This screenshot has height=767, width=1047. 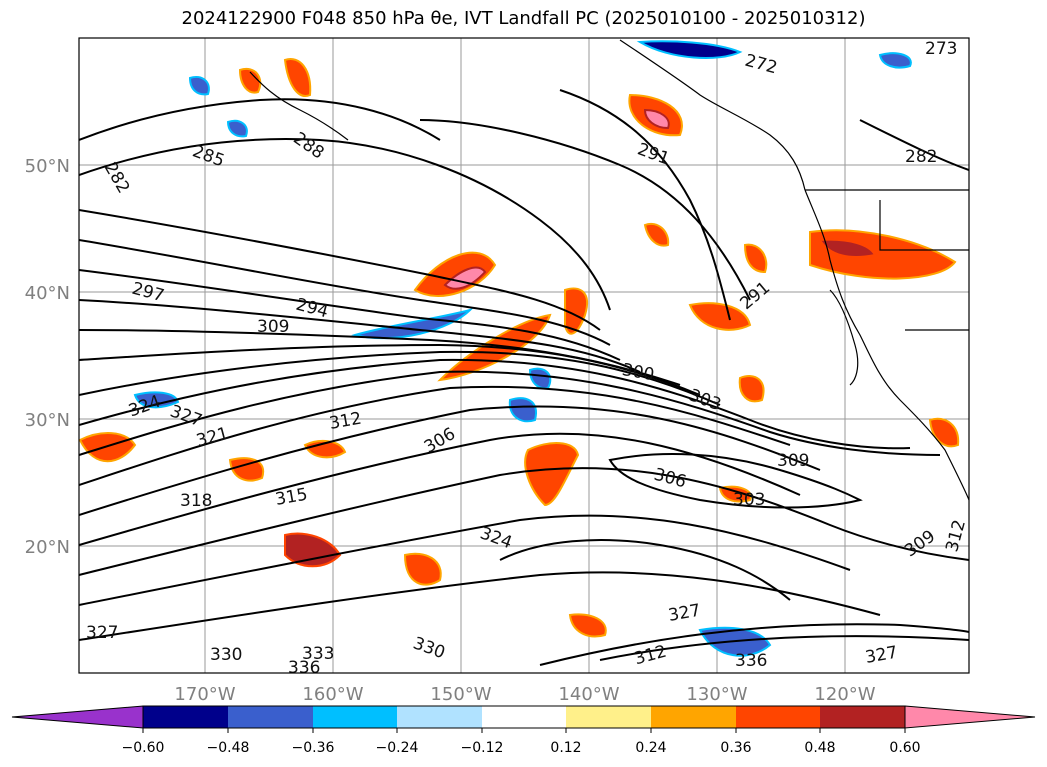 I want to click on contour-label: 303, so click(x=749, y=500).